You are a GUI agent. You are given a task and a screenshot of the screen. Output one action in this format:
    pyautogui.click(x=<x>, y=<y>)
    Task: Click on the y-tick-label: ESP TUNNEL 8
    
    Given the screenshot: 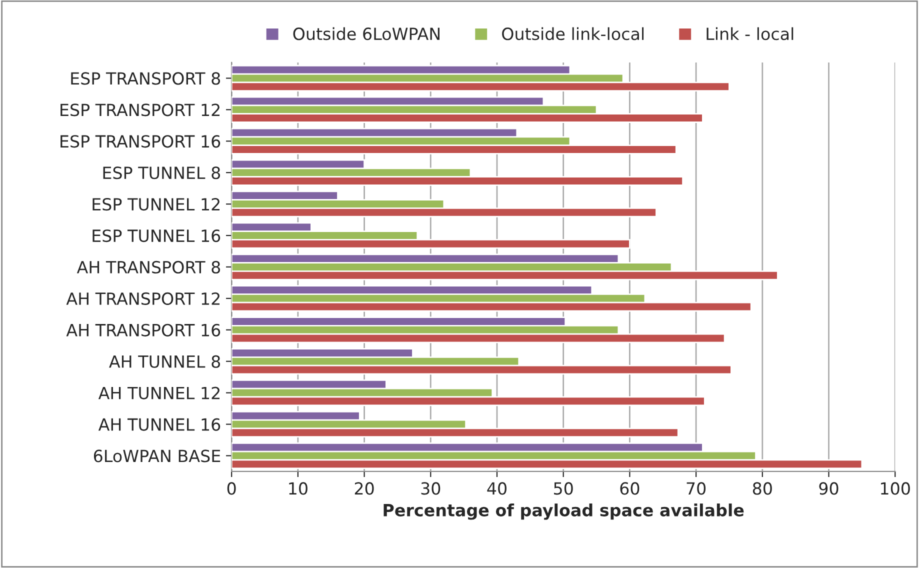 What is the action you would take?
    pyautogui.click(x=161, y=173)
    